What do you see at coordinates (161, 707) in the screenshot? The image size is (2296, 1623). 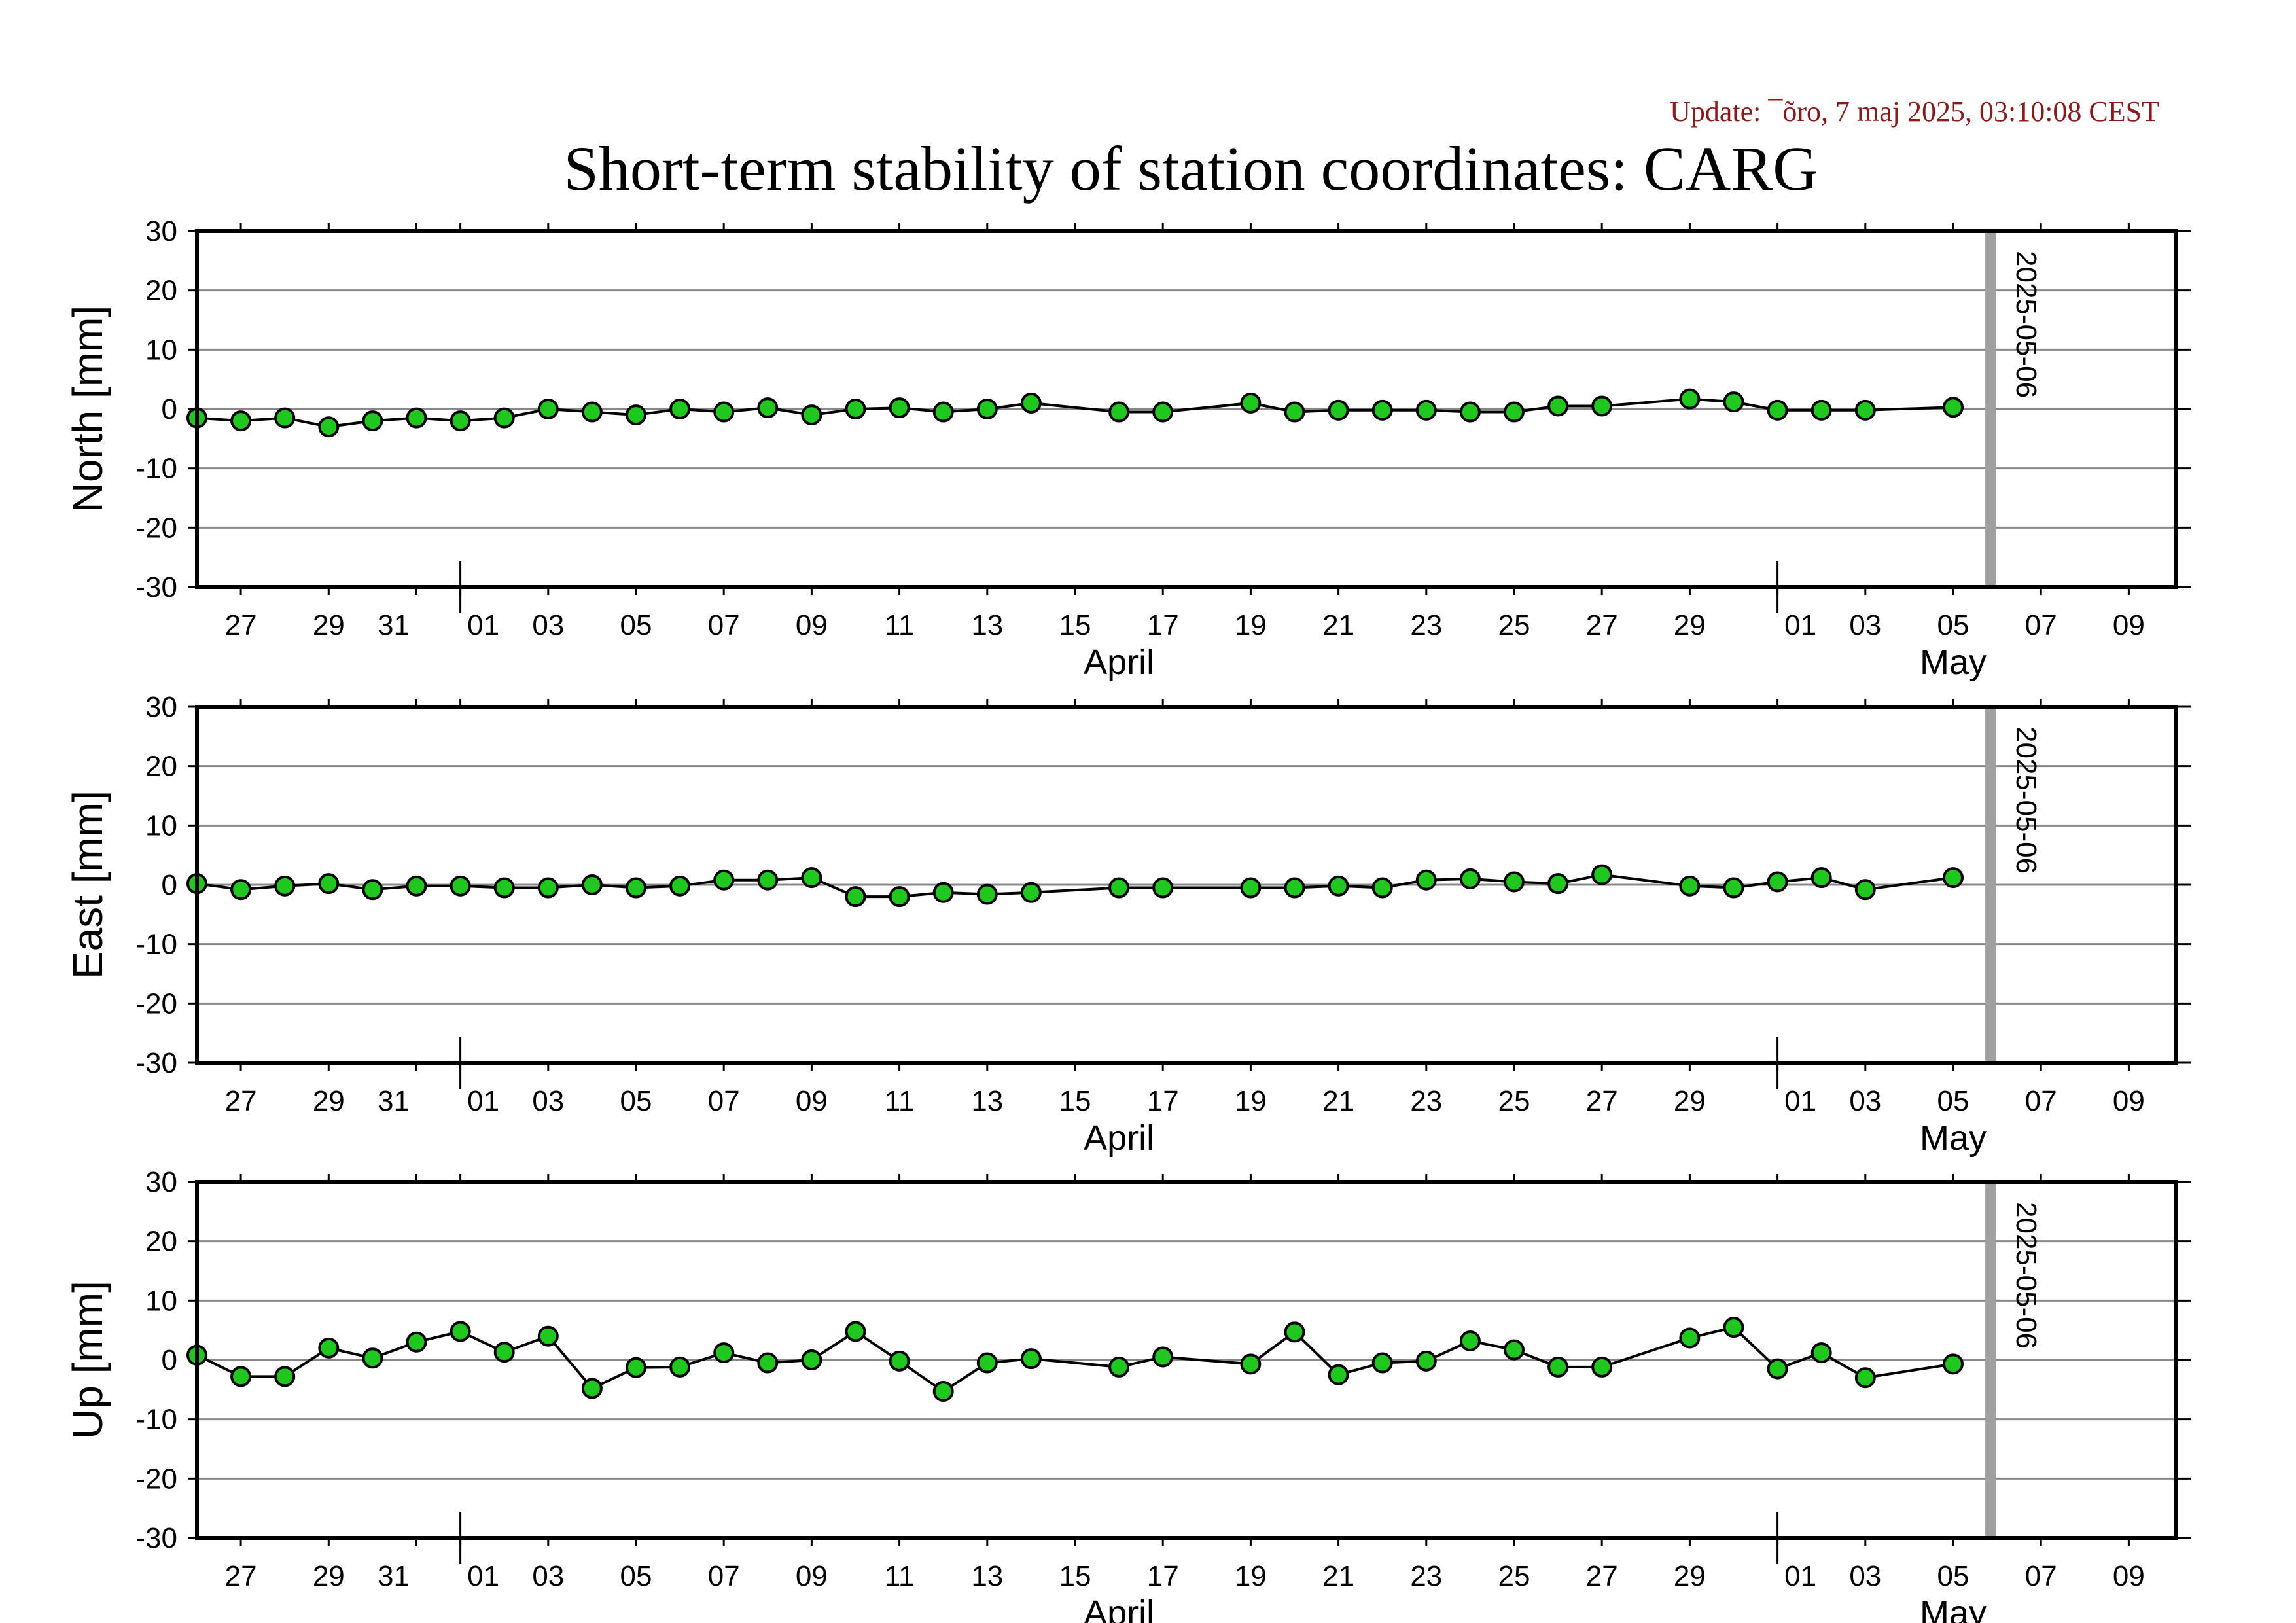 I see `y-tick-label: 30` at bounding box center [161, 707].